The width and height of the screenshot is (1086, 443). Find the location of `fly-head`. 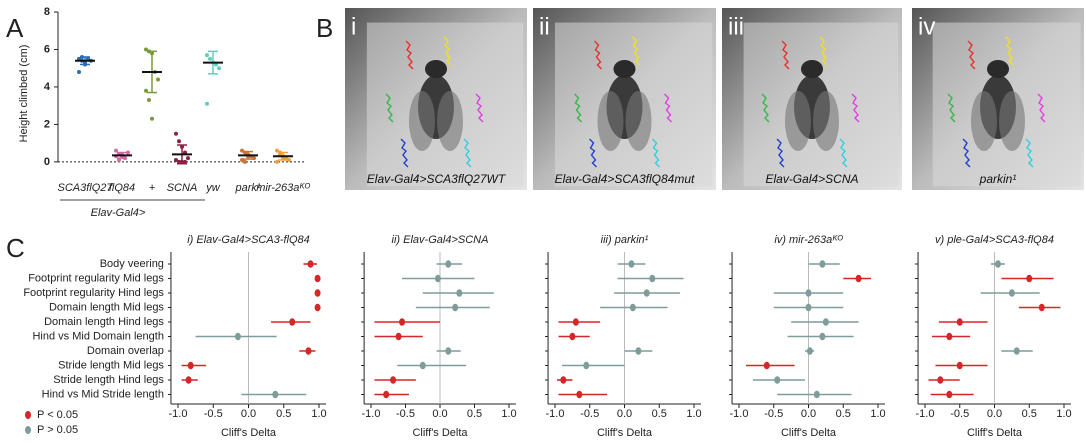

fly-head is located at coordinates (624, 69).